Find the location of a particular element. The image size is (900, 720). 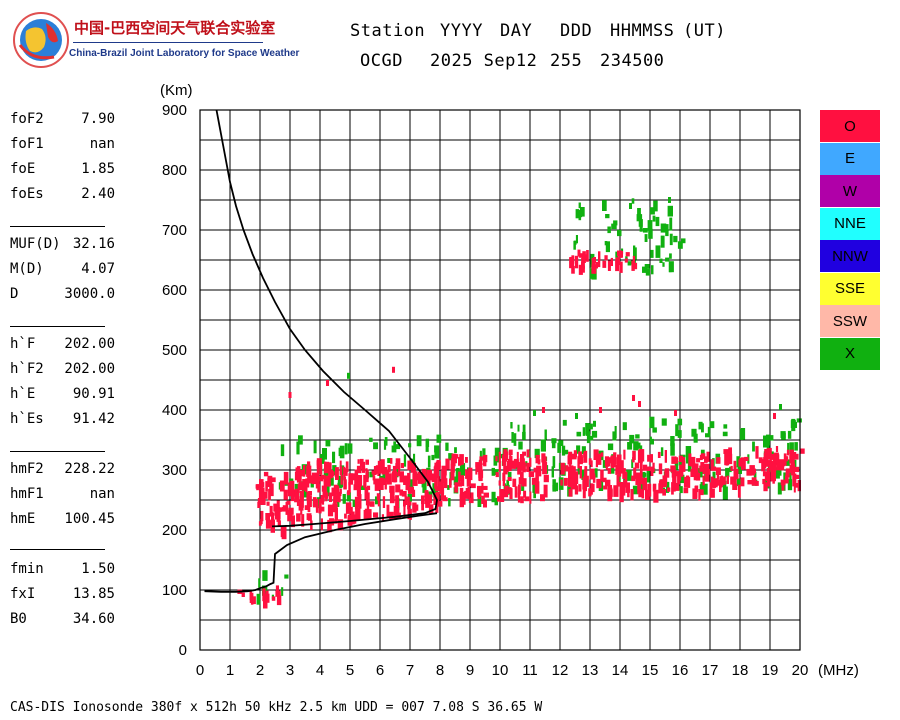

legend-item-nnw: NNW is located at coordinates (850, 256).